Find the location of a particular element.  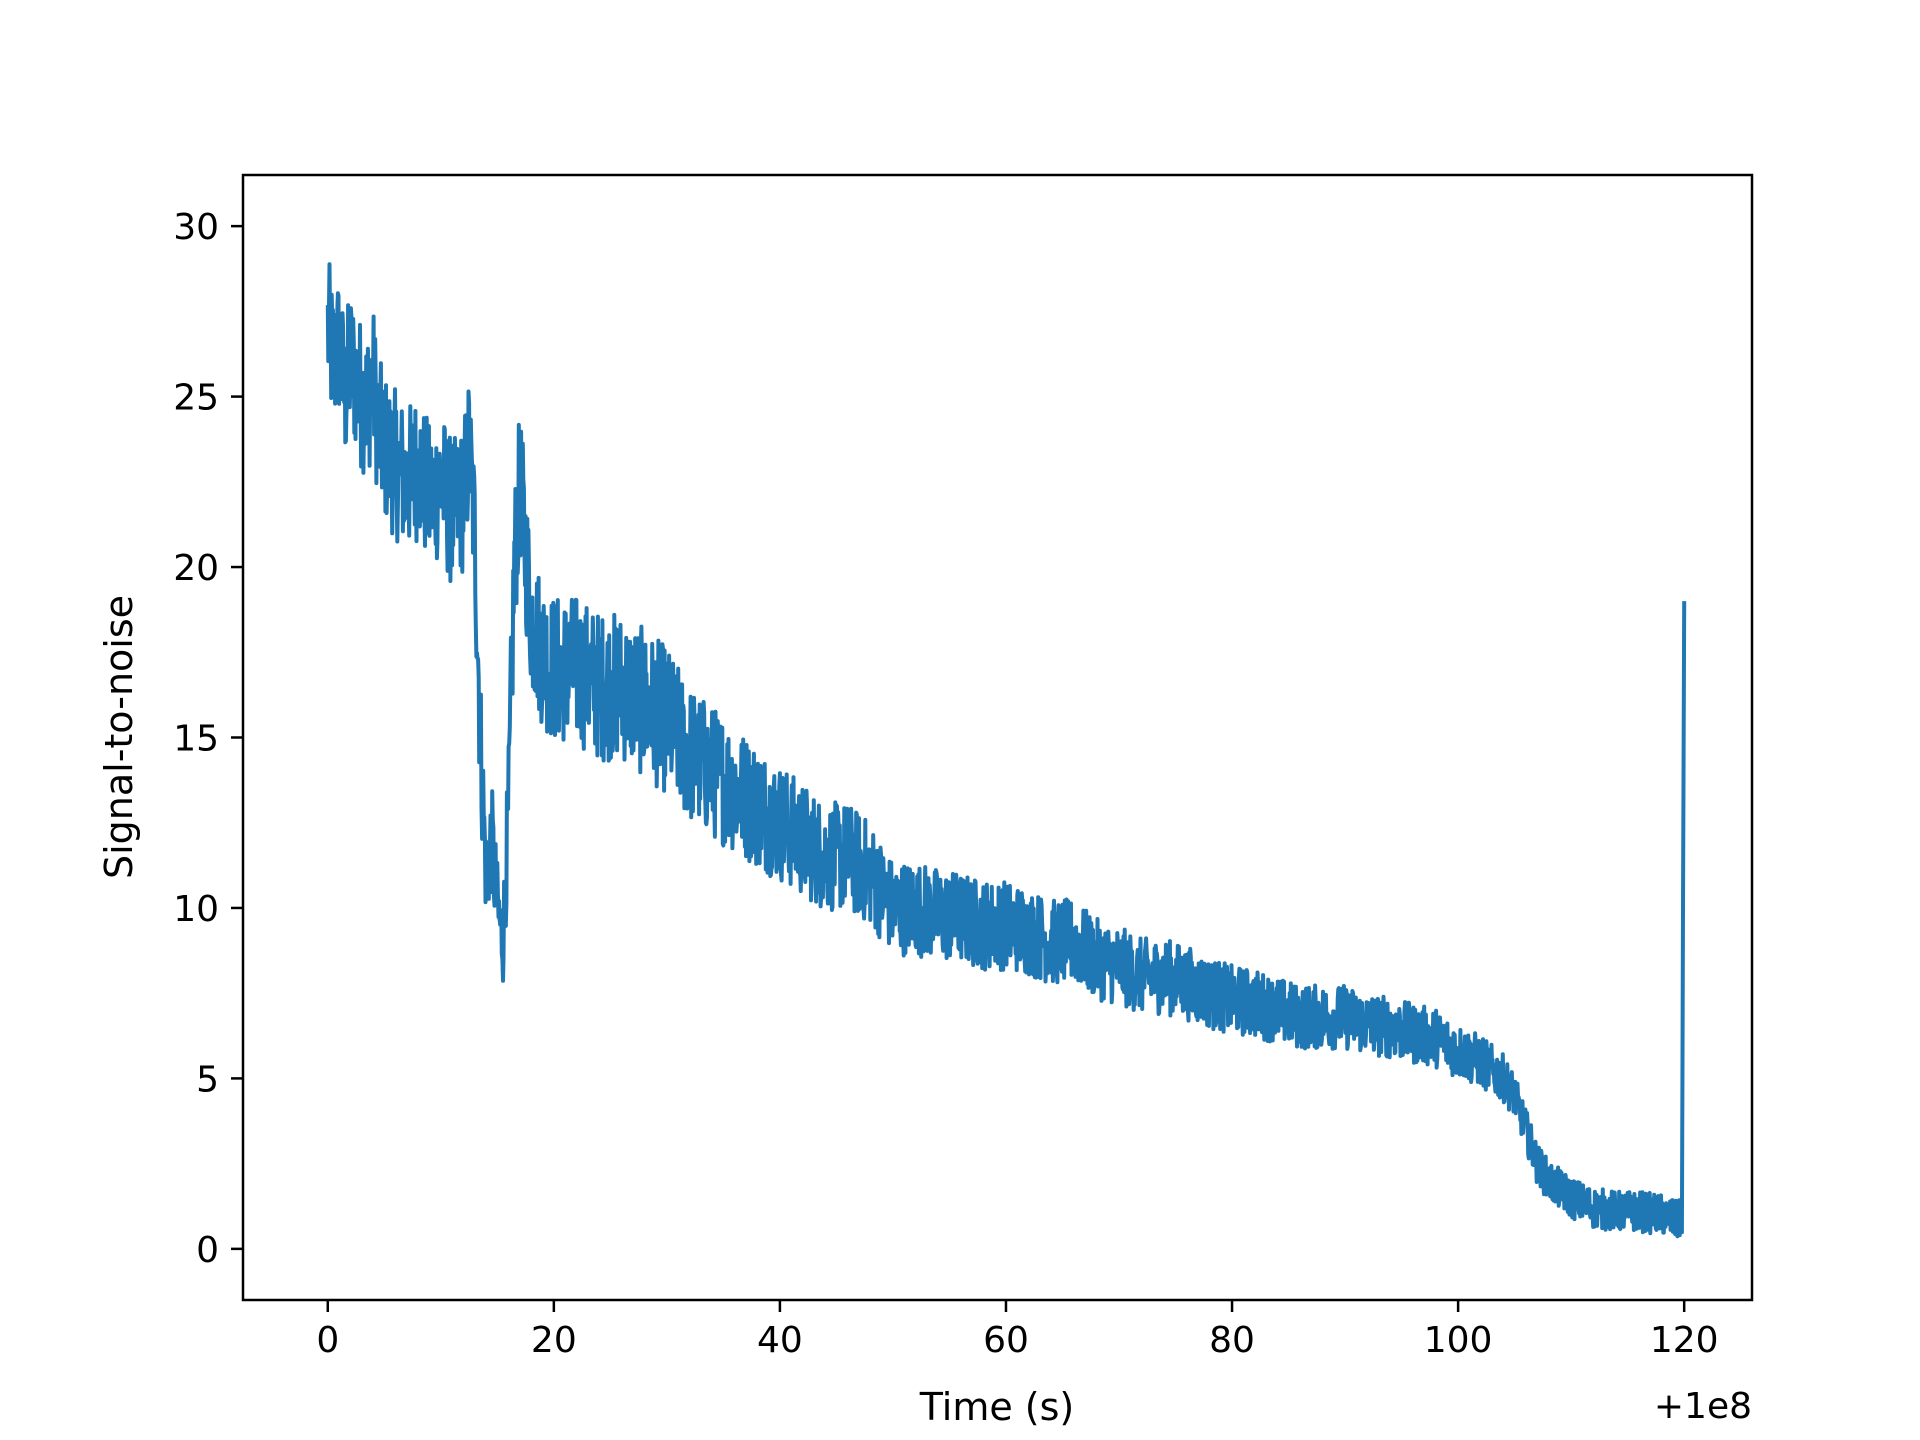

x-tick-label: 120 is located at coordinates (1684, 1340).